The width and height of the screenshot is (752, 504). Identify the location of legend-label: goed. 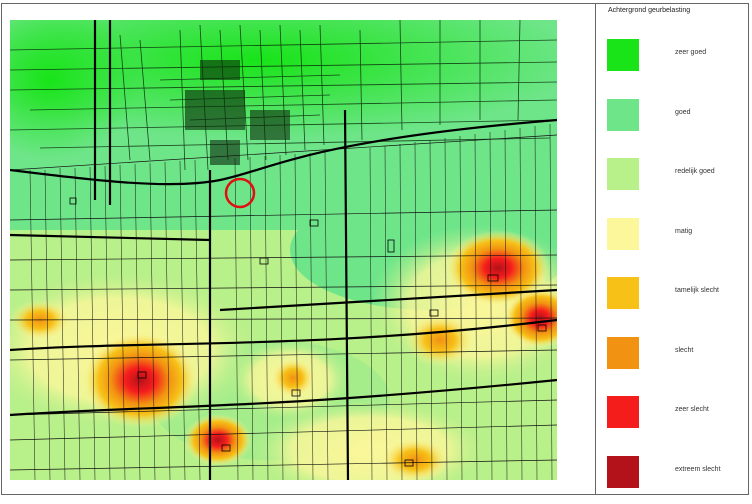
(683, 112).